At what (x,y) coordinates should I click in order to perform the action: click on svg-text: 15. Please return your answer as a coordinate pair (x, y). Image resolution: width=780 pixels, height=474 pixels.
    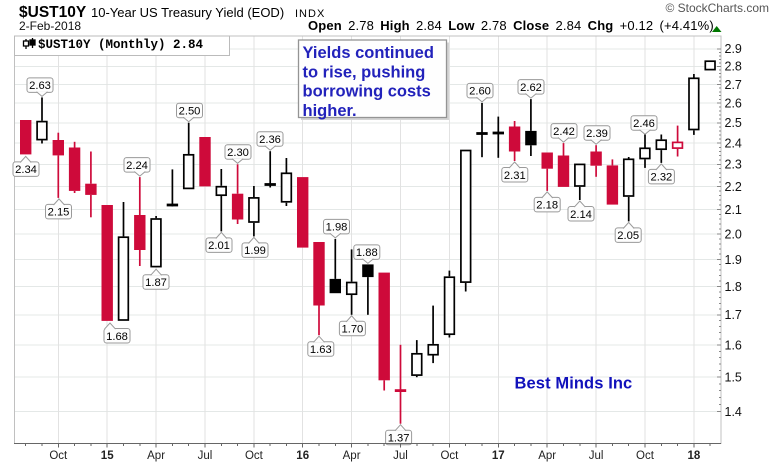
    Looking at the image, I should click on (107, 456).